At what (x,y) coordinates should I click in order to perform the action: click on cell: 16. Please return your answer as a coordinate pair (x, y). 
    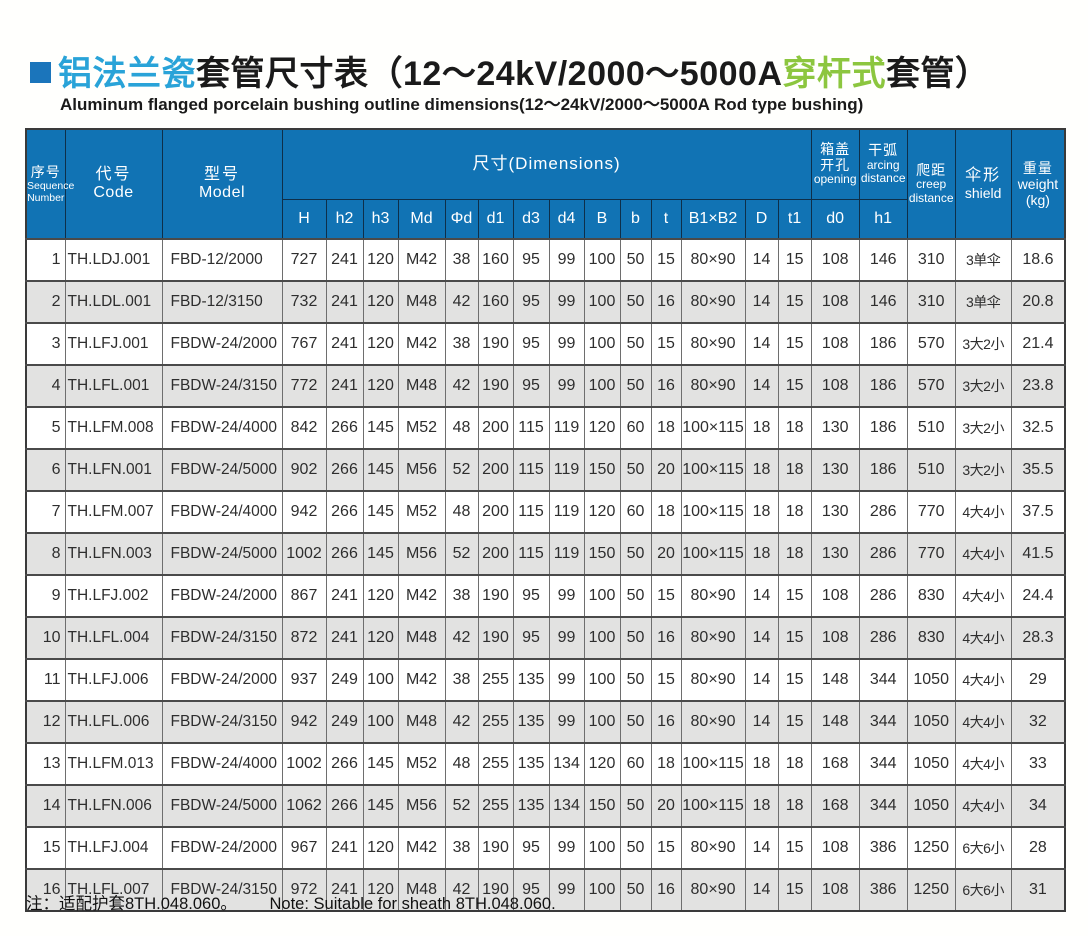
    Looking at the image, I should click on (666, 722).